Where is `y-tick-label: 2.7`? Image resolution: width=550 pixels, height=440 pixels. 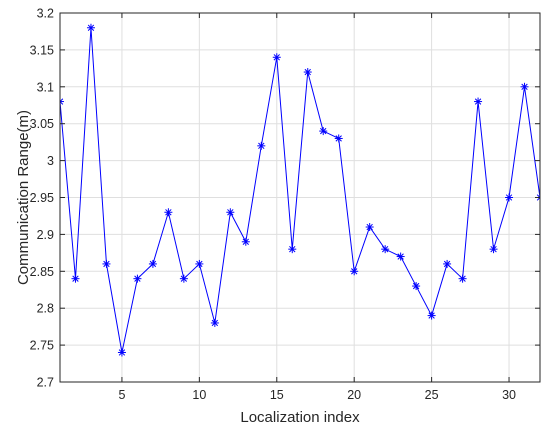
y-tick-label: 2.7 is located at coordinates (45, 383).